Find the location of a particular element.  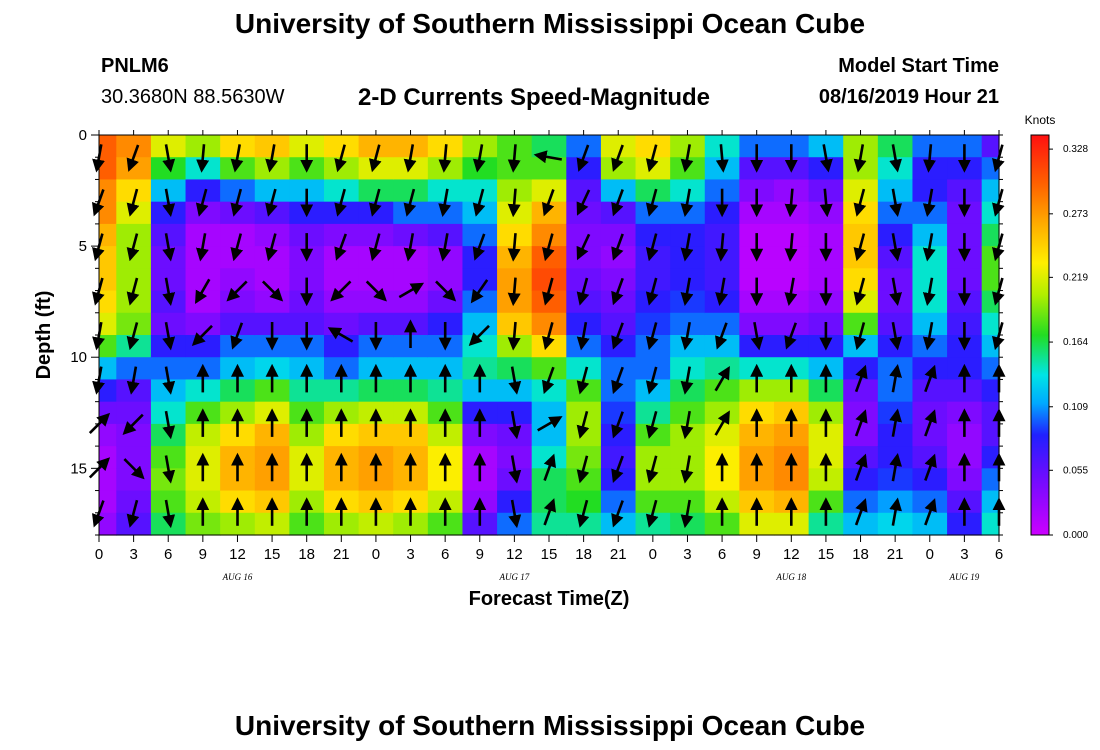

y-tick-label: 5 is located at coordinates (83, 246).